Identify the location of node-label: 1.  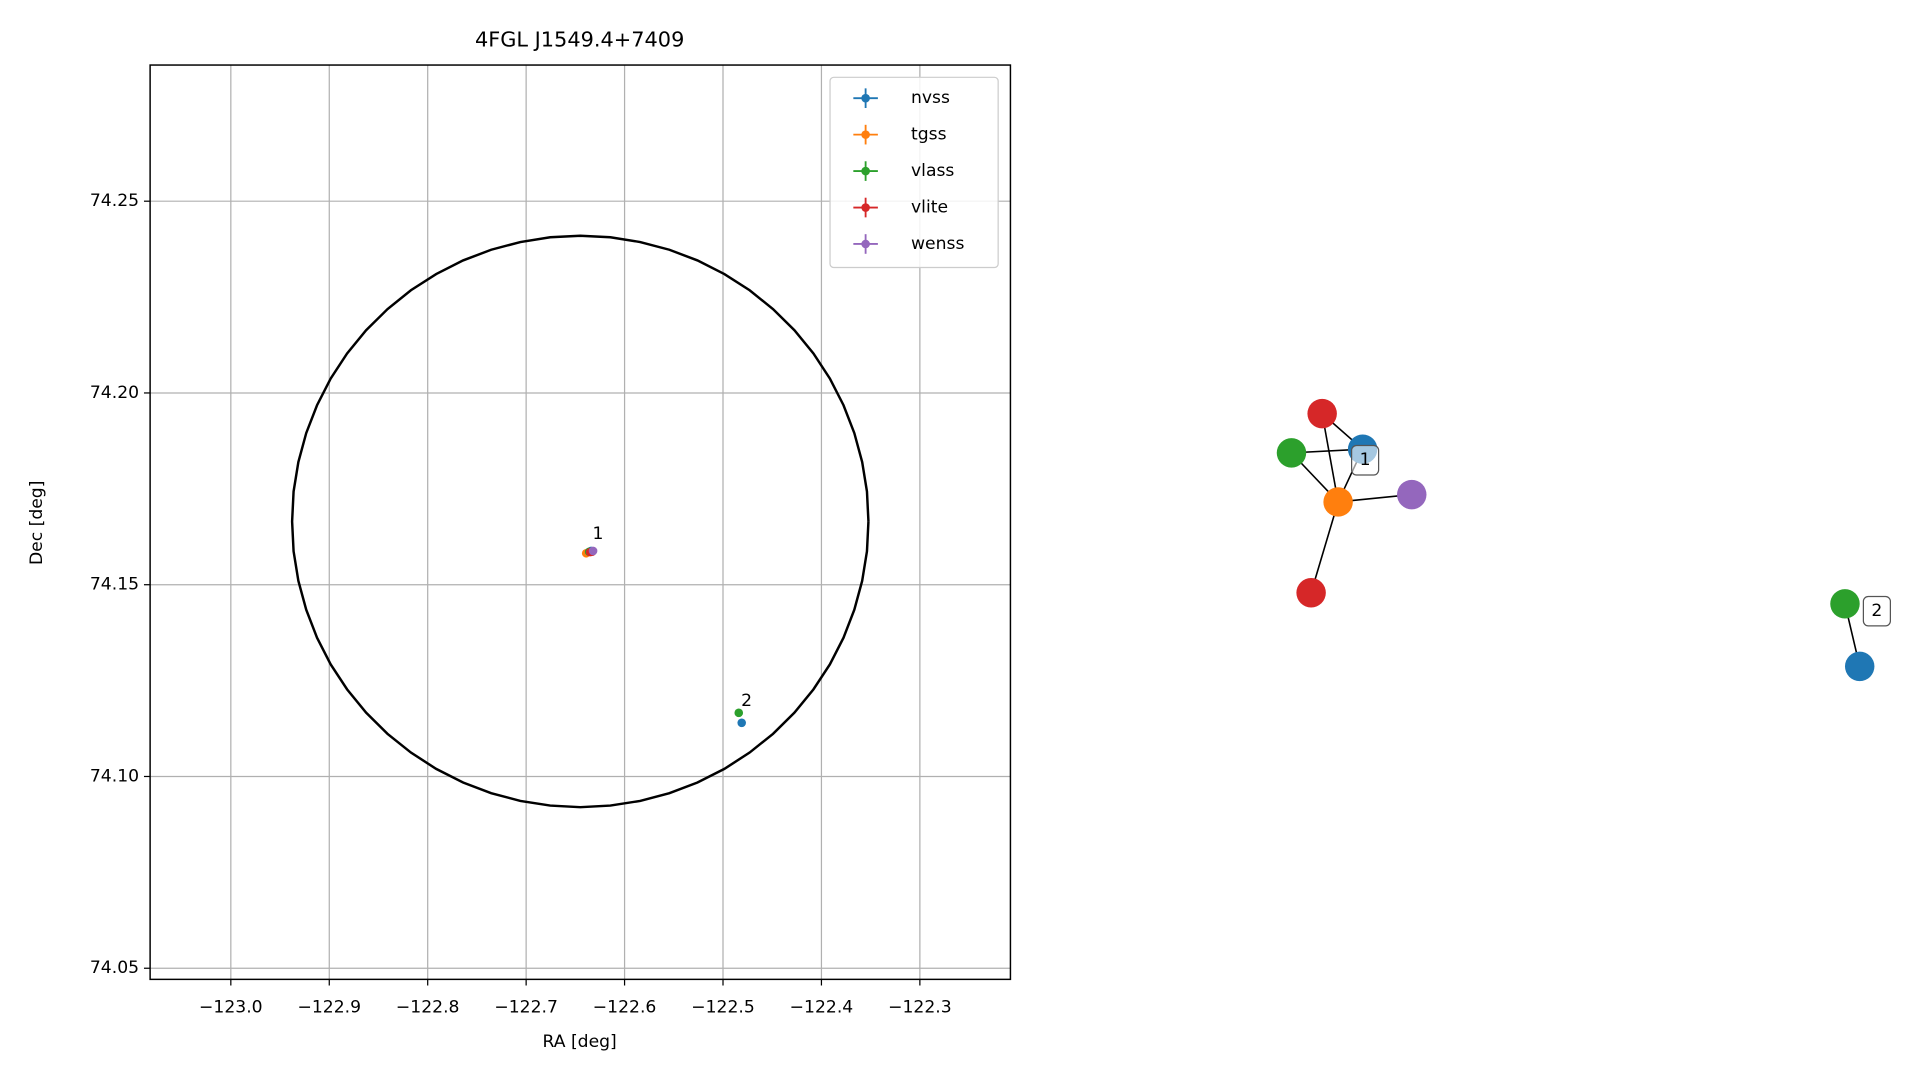
(1365, 460).